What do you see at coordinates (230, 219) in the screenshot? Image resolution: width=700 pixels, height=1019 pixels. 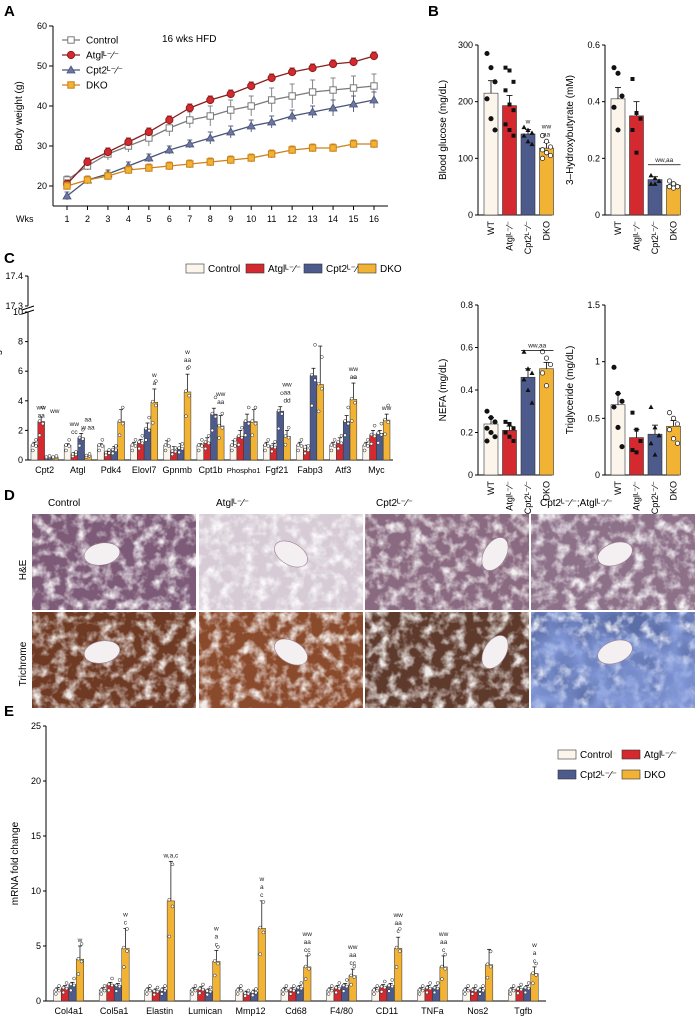 I see `x-tick-label: 9` at bounding box center [230, 219].